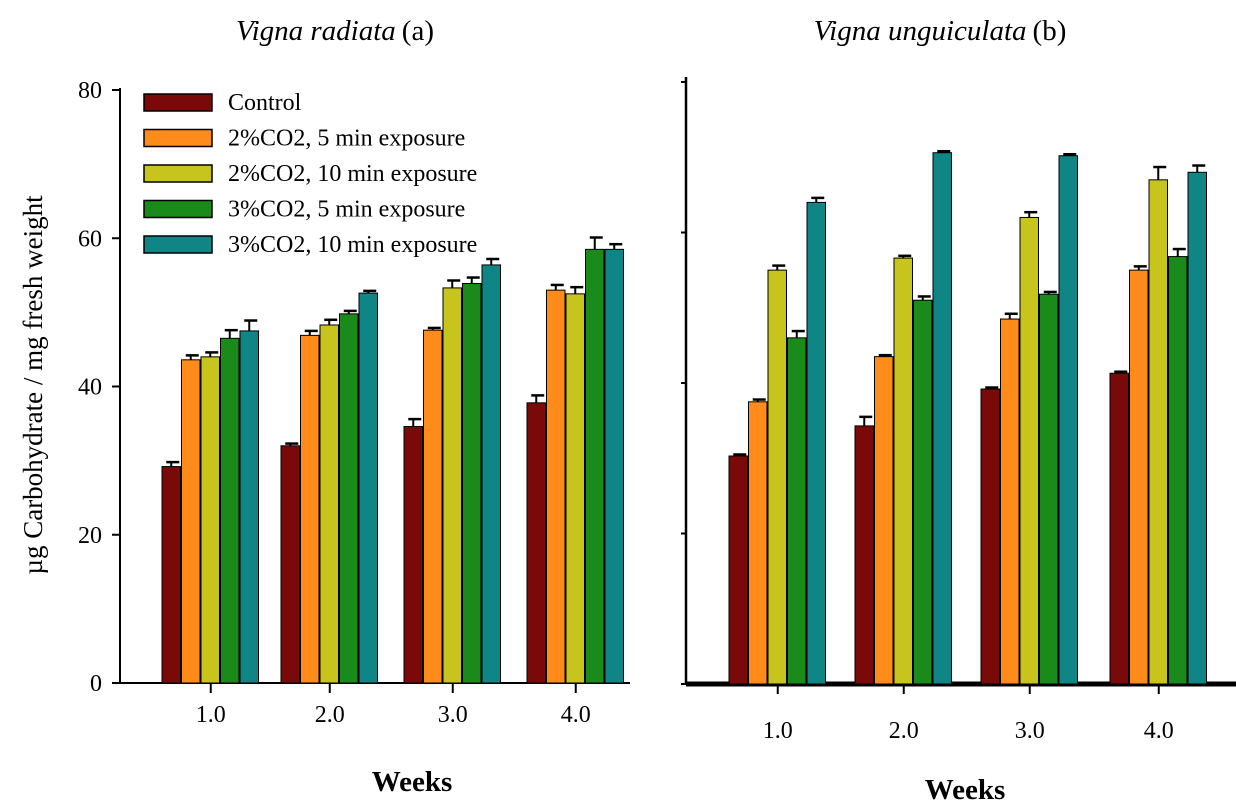  What do you see at coordinates (352, 245) in the screenshot?
I see `legend-label: 3%CO2, 10 min exposure` at bounding box center [352, 245].